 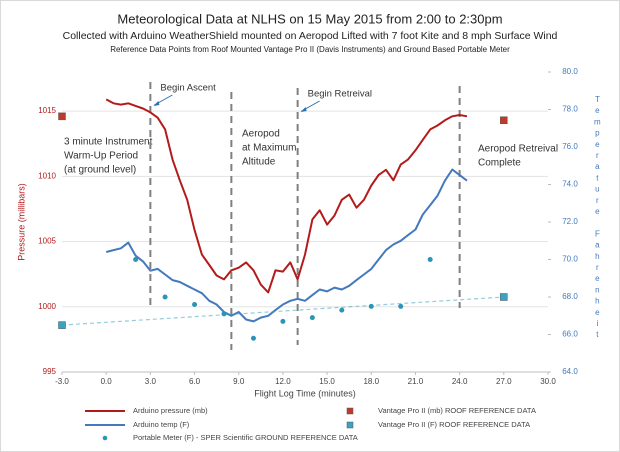 What do you see at coordinates (47, 110) in the screenshot?
I see `y-tick-label: 1015` at bounding box center [47, 110].